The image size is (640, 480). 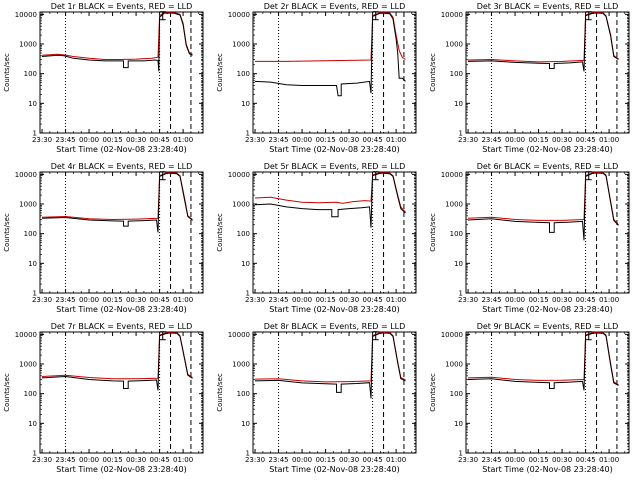 I want to click on chart-title: Det 9r BLACK = Events, RED = LLD, so click(x=548, y=326).